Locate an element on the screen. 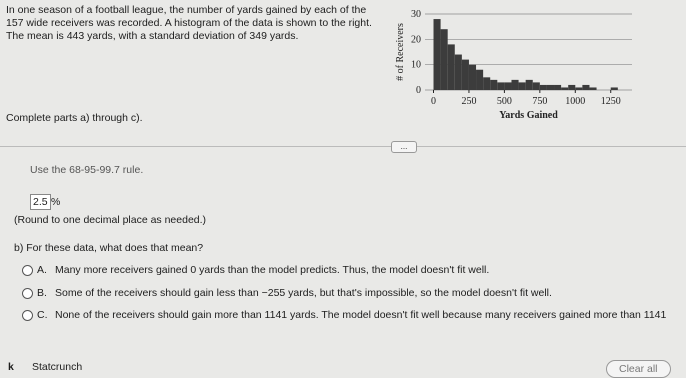 Image resolution: width=686 pixels, height=378 pixels. round-note: (Round to one decimal place as needed.) is located at coordinates (110, 220).